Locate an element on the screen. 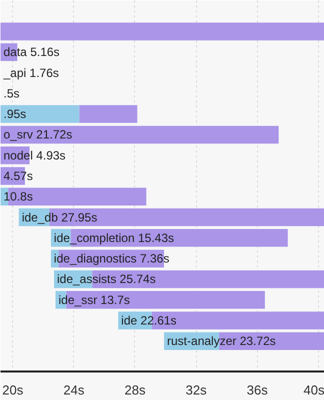 The height and width of the screenshot is (400, 324). x-tick-label: 36s is located at coordinates (257, 390).